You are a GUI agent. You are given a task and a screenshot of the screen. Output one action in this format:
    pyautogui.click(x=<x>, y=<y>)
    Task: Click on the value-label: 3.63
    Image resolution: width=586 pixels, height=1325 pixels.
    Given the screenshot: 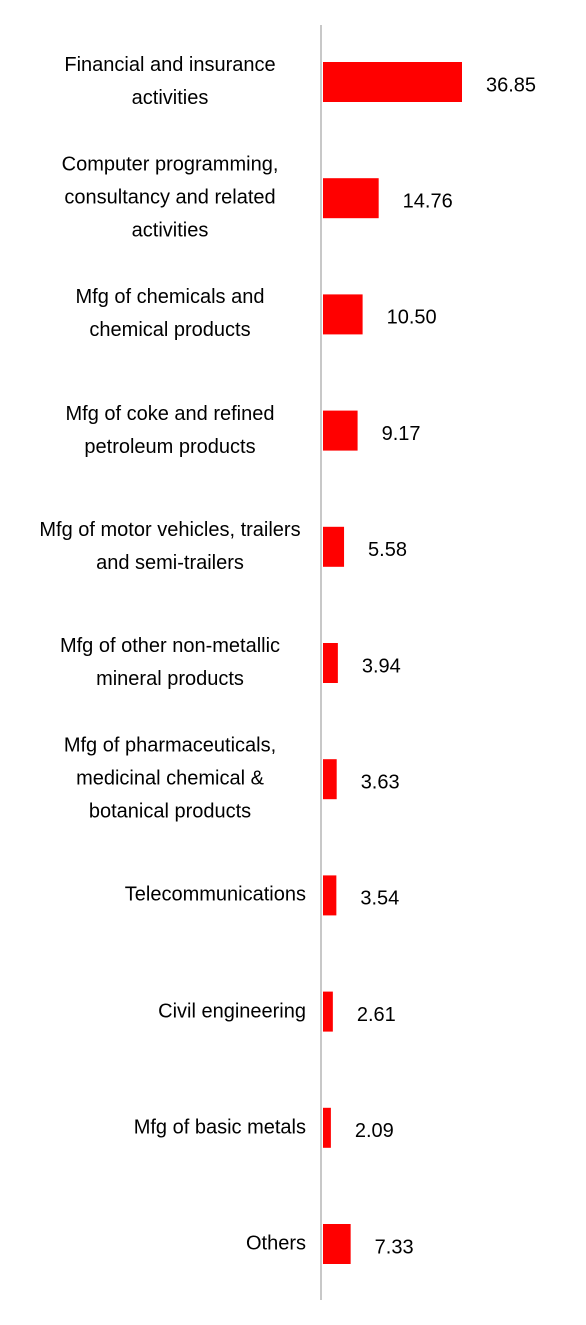 What is the action you would take?
    pyautogui.click(x=380, y=782)
    